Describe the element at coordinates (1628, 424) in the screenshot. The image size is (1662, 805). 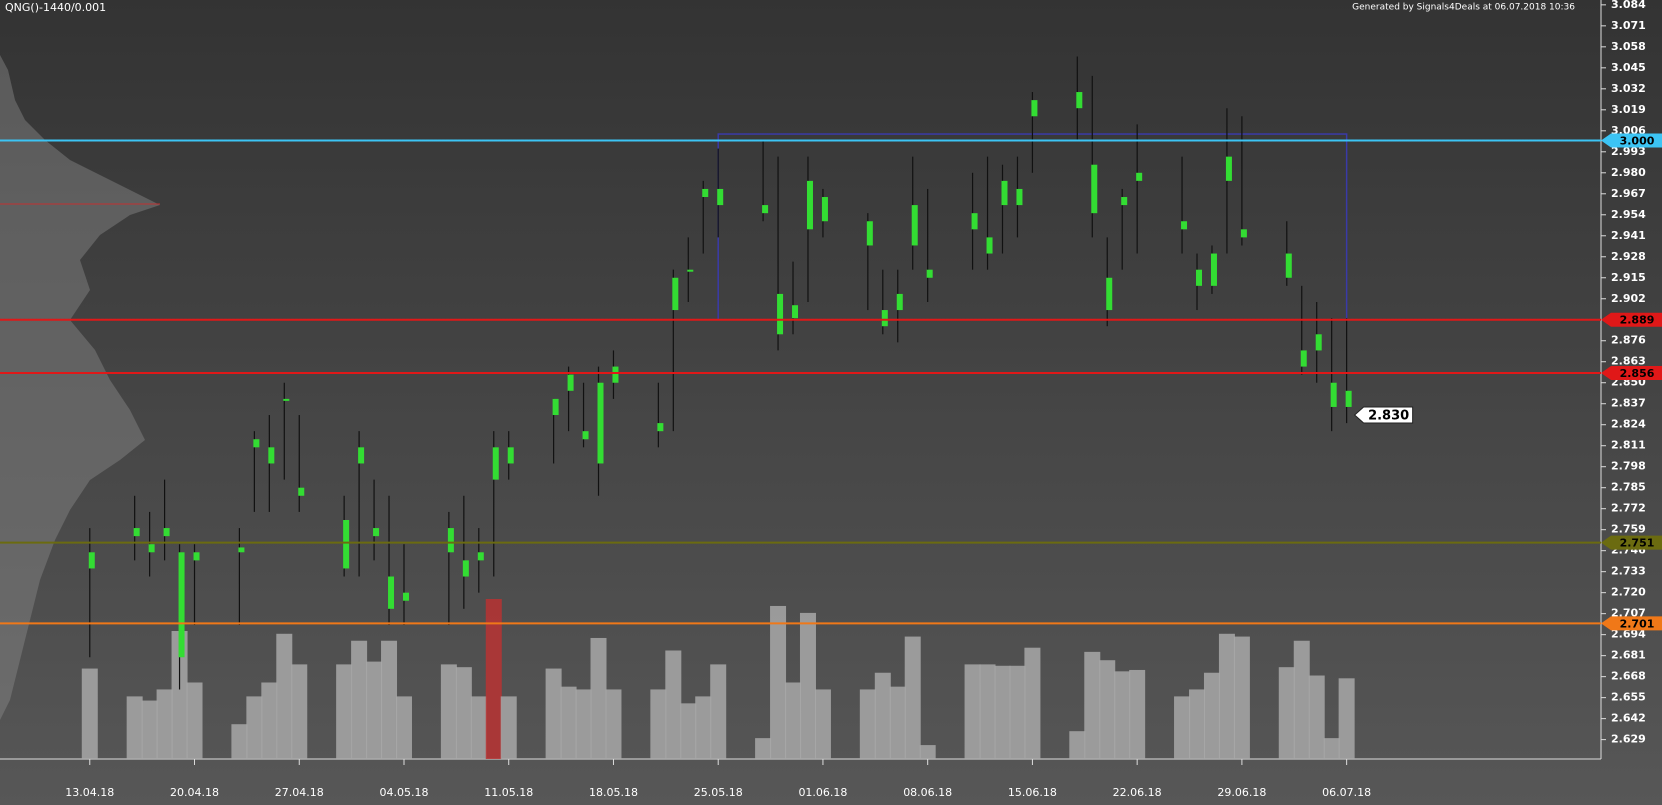
I see `y-tick-label: 2.824` at that location.